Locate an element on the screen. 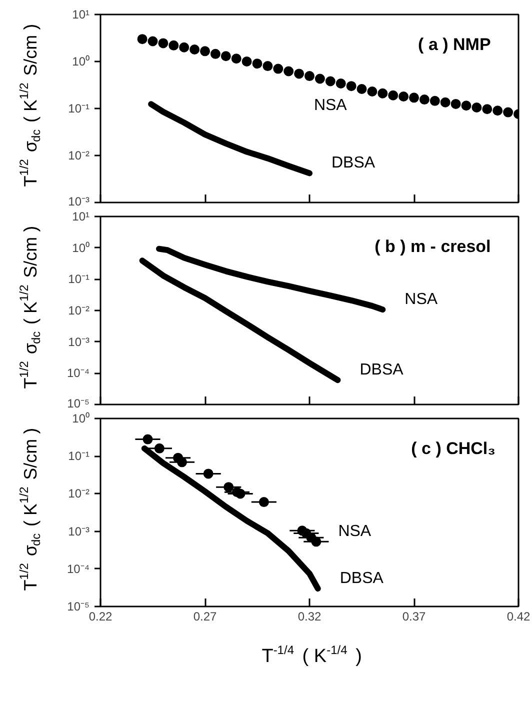 This screenshot has height=702, width=532. x-tick-label: 0.42 is located at coordinates (518, 617).